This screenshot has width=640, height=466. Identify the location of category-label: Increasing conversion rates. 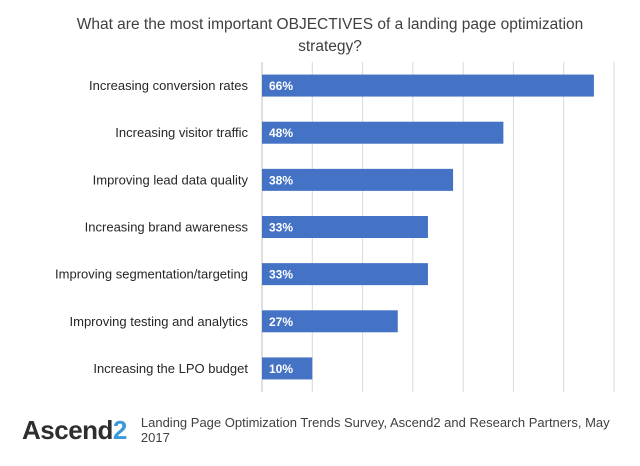
(168, 85).